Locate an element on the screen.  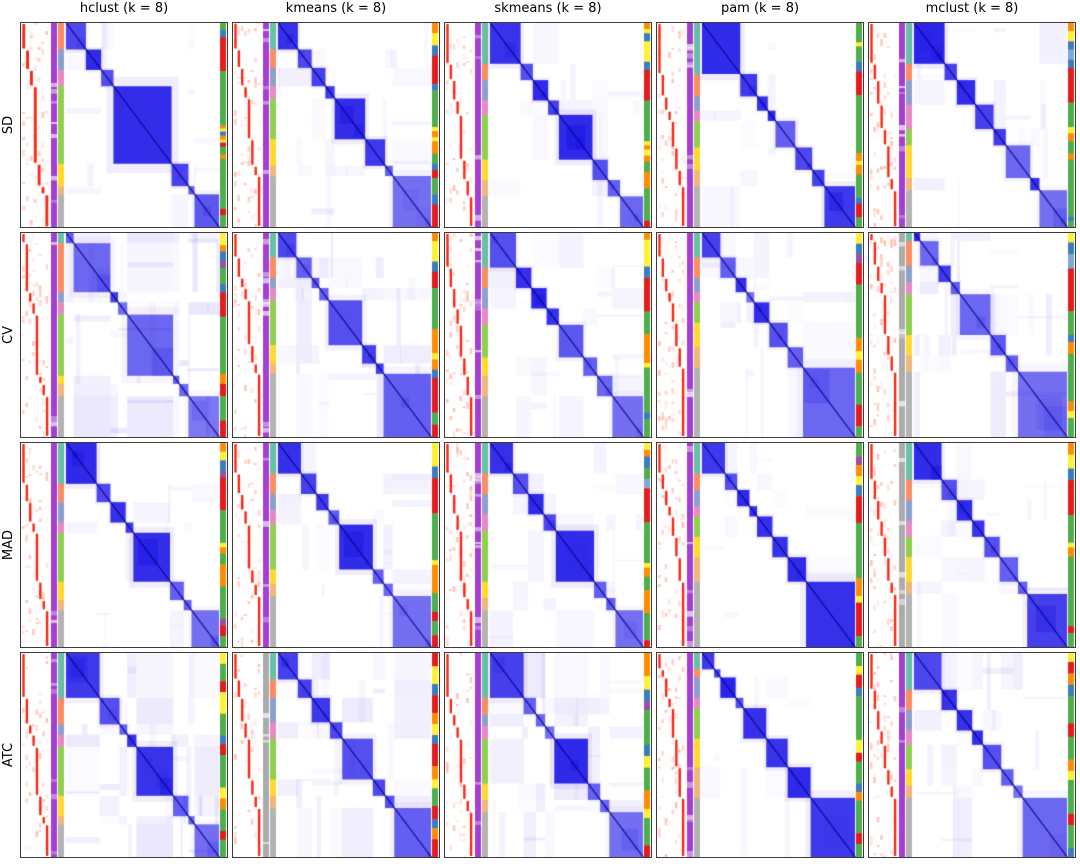
panel-mad-pam is located at coordinates (760, 545).